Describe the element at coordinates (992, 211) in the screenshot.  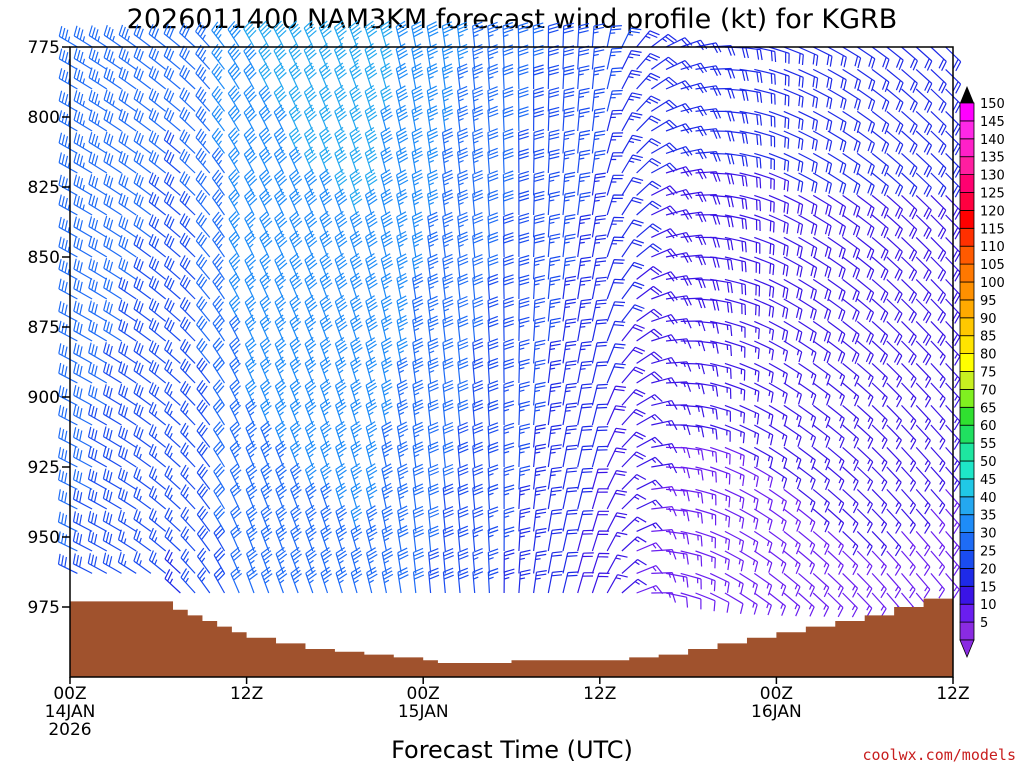
I see `colorbar-label: 120` at that location.